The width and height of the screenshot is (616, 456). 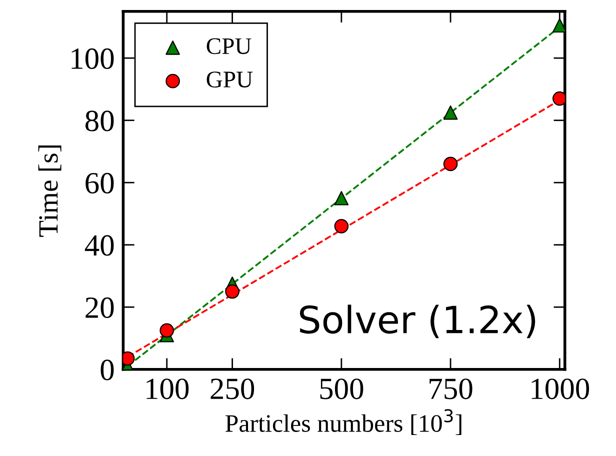 I want to click on x-tick-label: 750, so click(x=451, y=389).